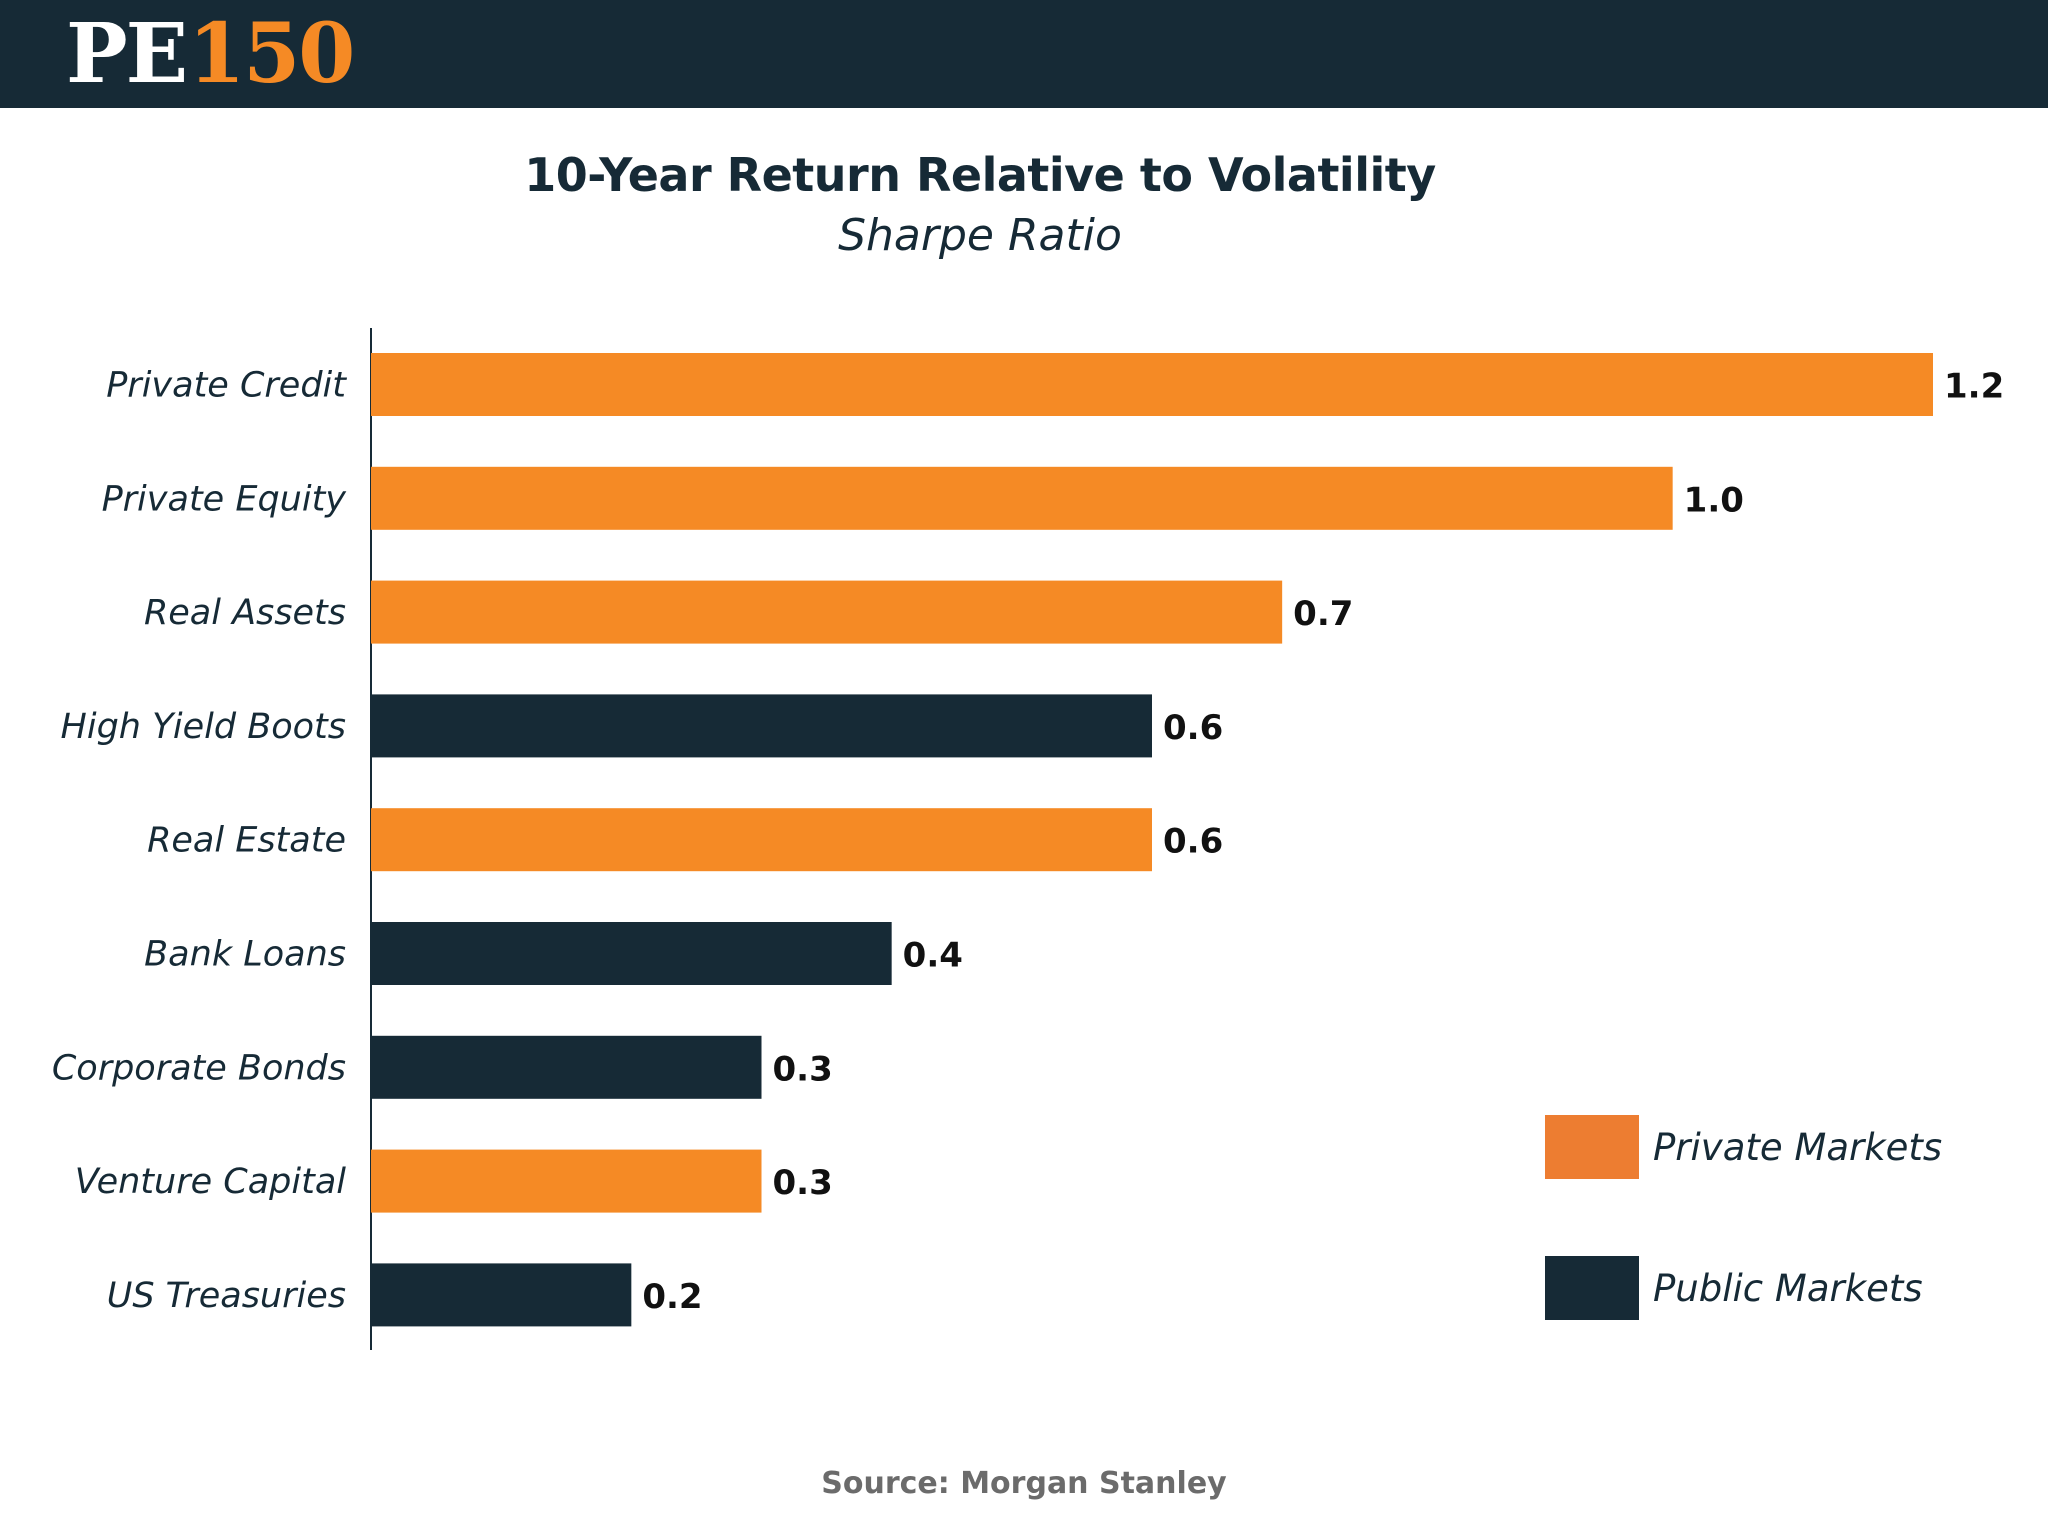 The height and width of the screenshot is (1536, 2048). I want to click on logo-number-text: 150, so click(271, 54).